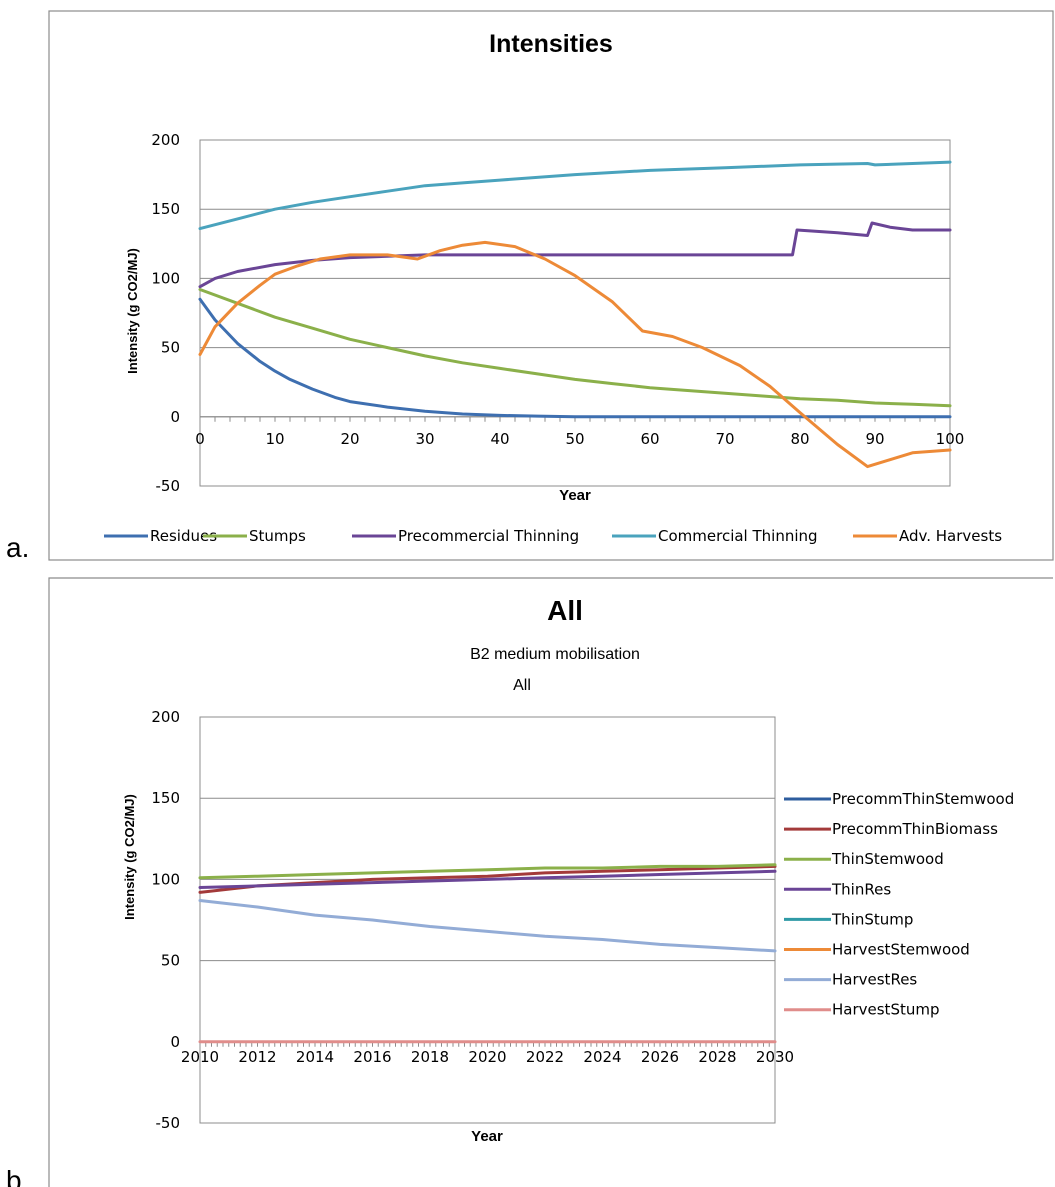  I want to click on chart-b-x-tick-label: 2030, so click(775, 1057).